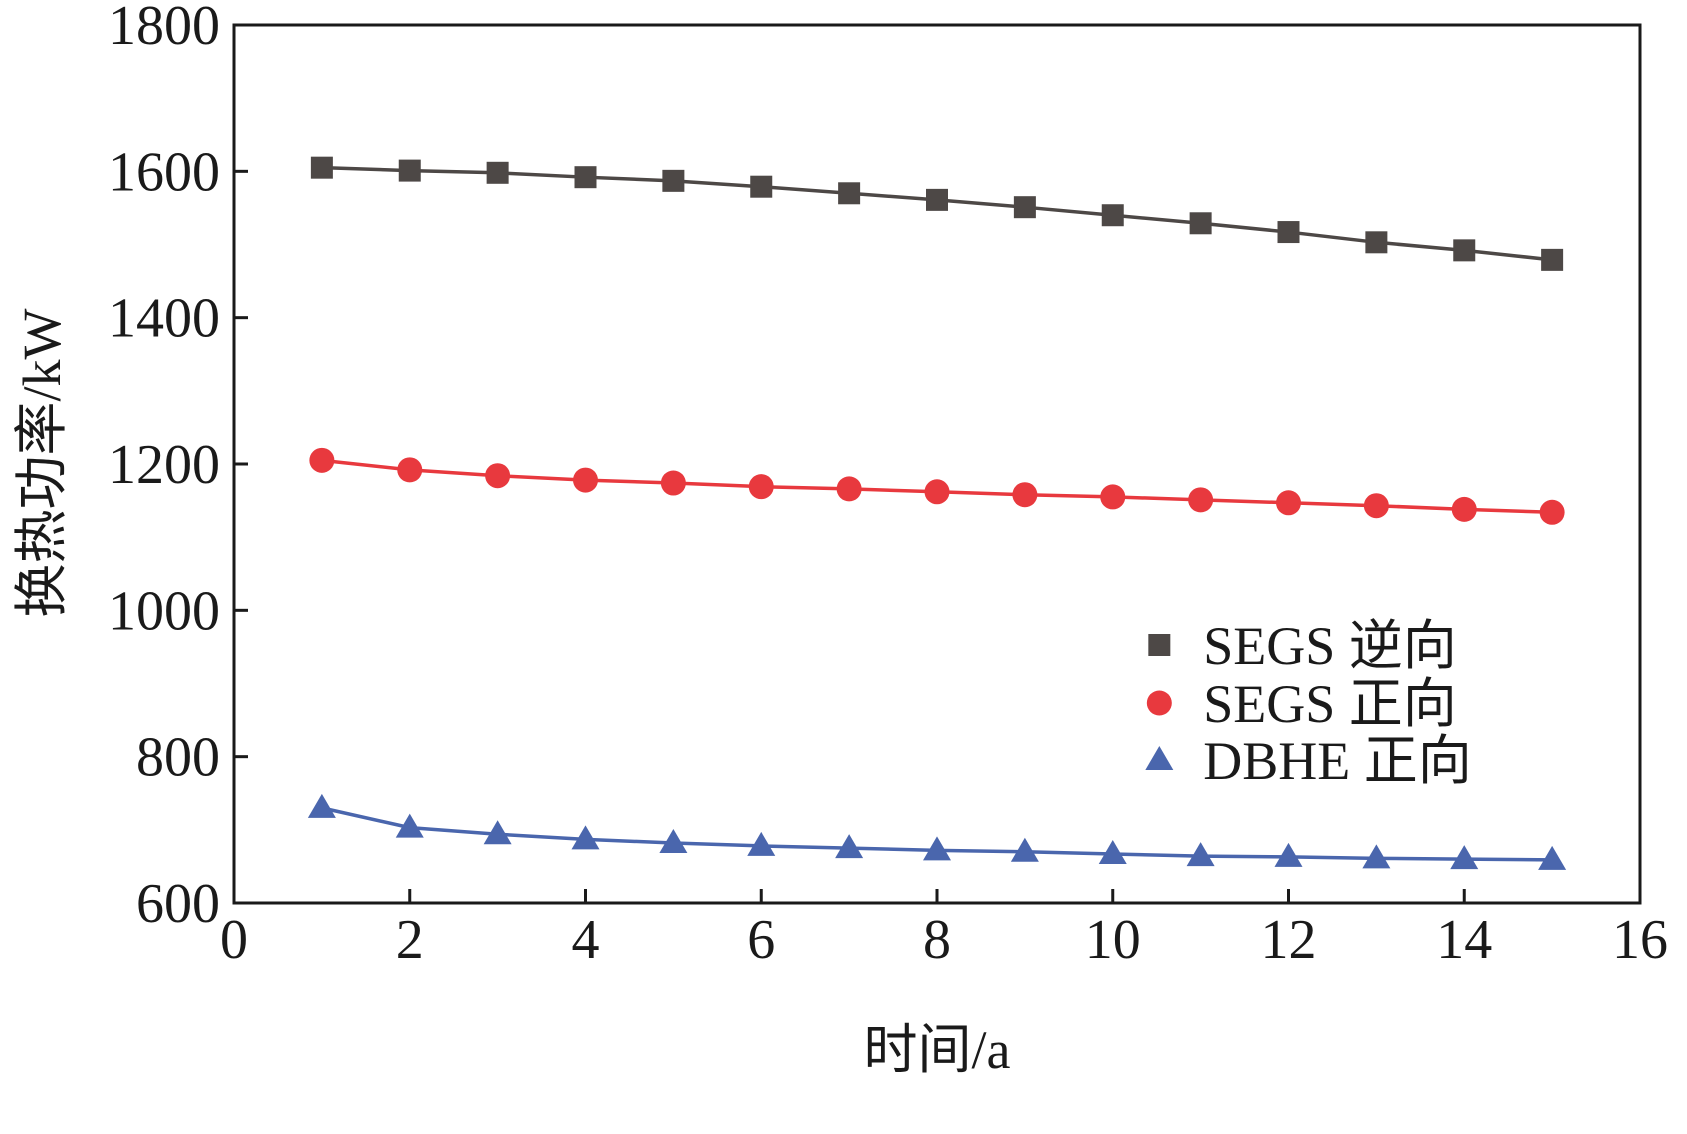 The image size is (1687, 1134). Describe the element at coordinates (1640, 940) in the screenshot. I see `x-tick-label: 16` at that location.